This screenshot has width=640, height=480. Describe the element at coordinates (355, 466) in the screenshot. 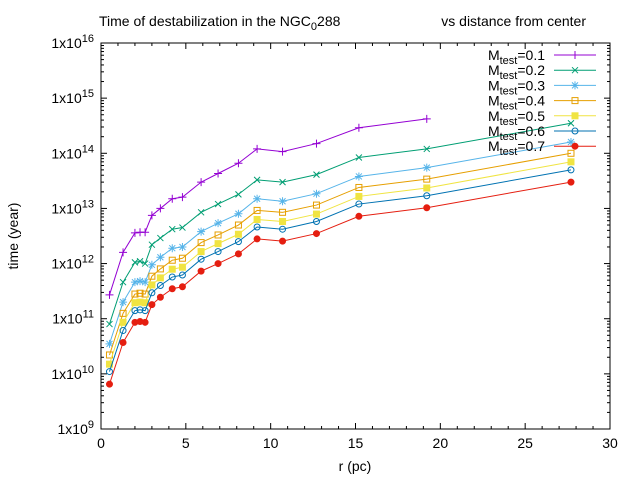

I see `x-axis-label: r (pc)` at that location.